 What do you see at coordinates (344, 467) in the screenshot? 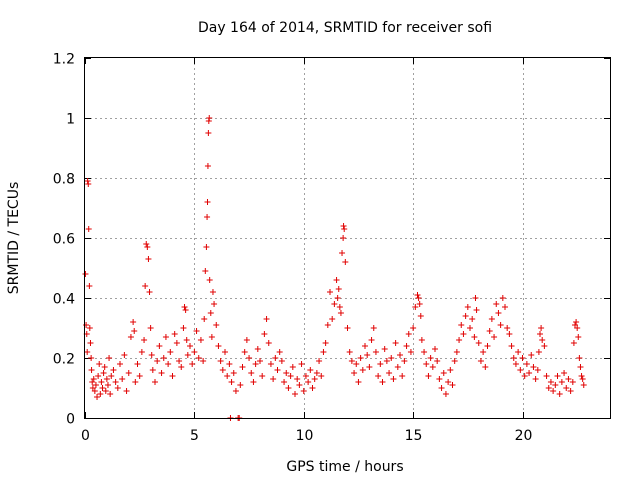
I see `x-axis-label: GPS time / hours` at bounding box center [344, 467].